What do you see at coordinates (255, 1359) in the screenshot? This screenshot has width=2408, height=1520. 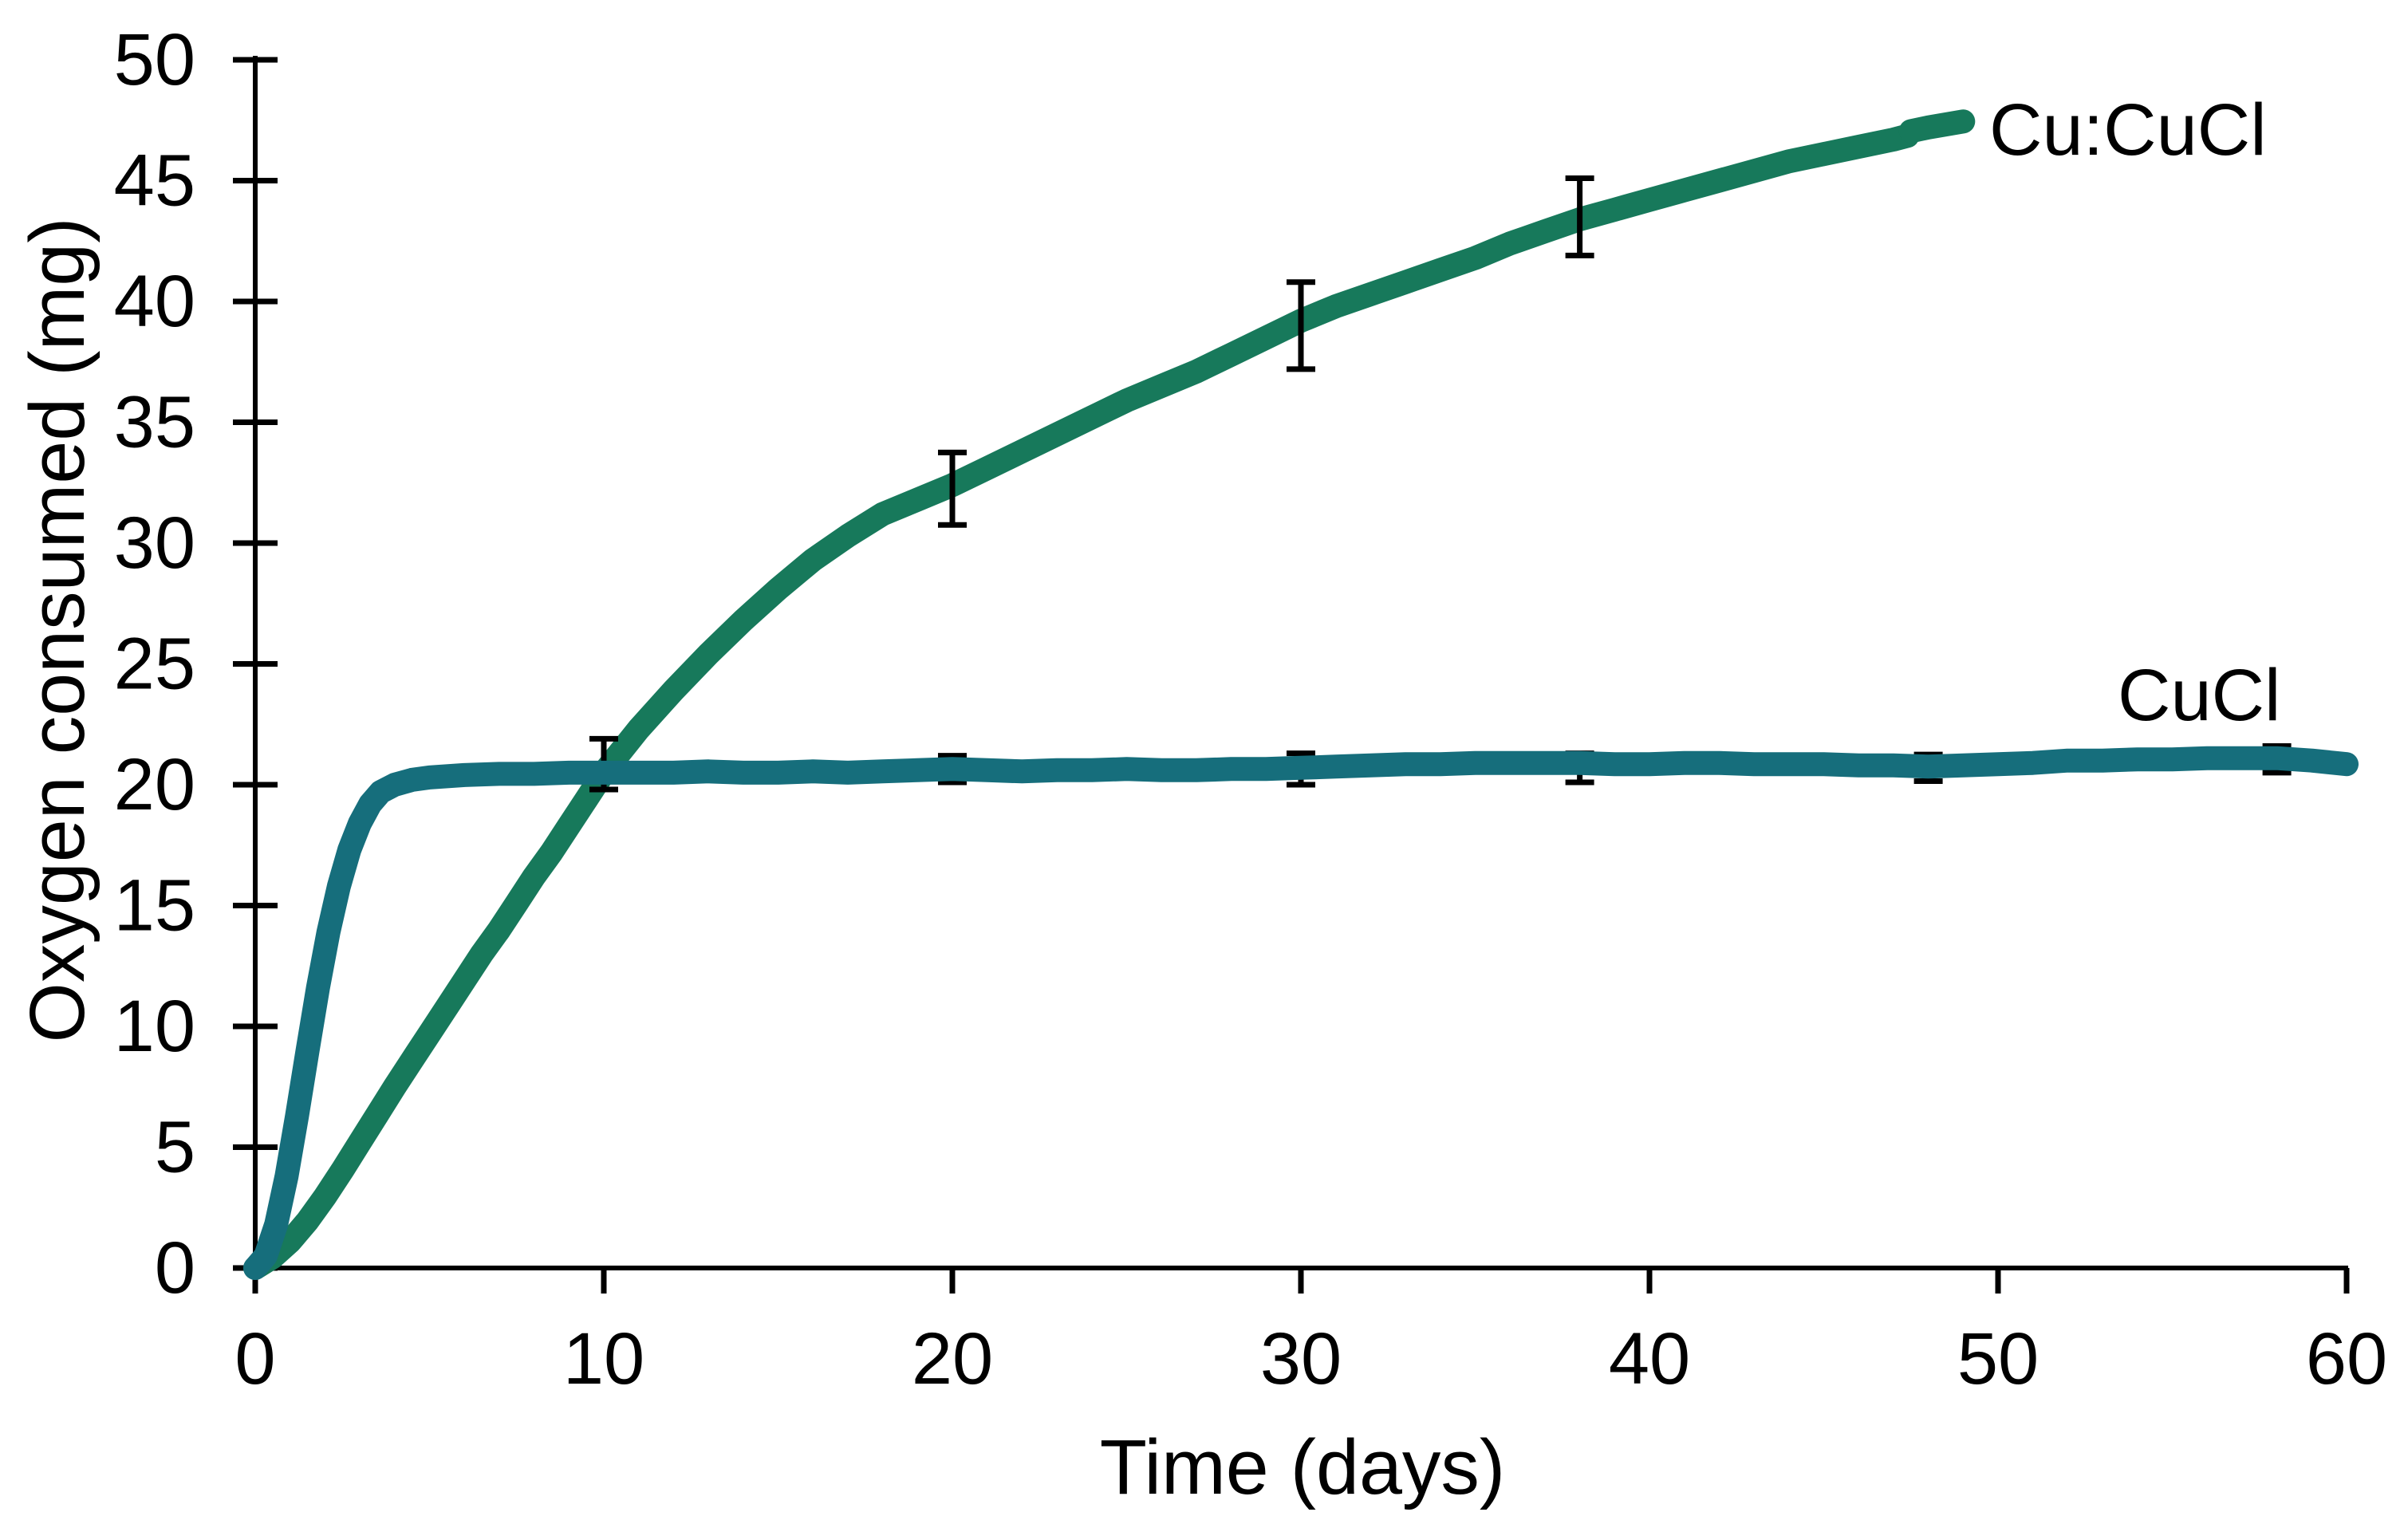 I see `x-tick-label: 0` at bounding box center [255, 1359].